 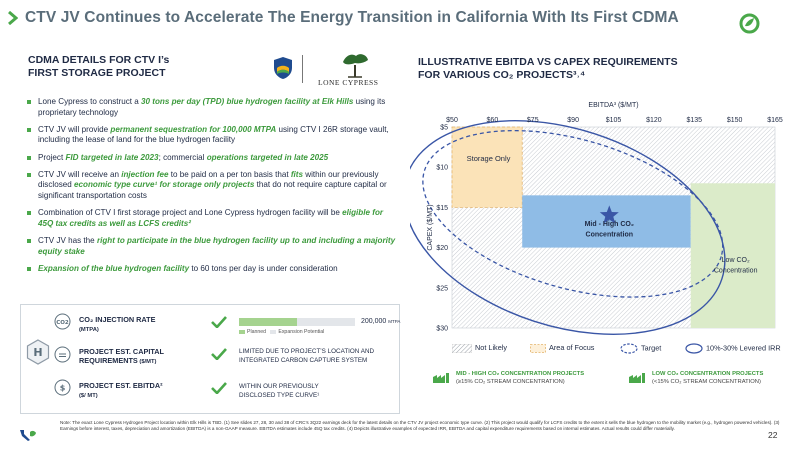 What do you see at coordinates (268, 322) in the screenshot?
I see `planned-bar` at bounding box center [268, 322].